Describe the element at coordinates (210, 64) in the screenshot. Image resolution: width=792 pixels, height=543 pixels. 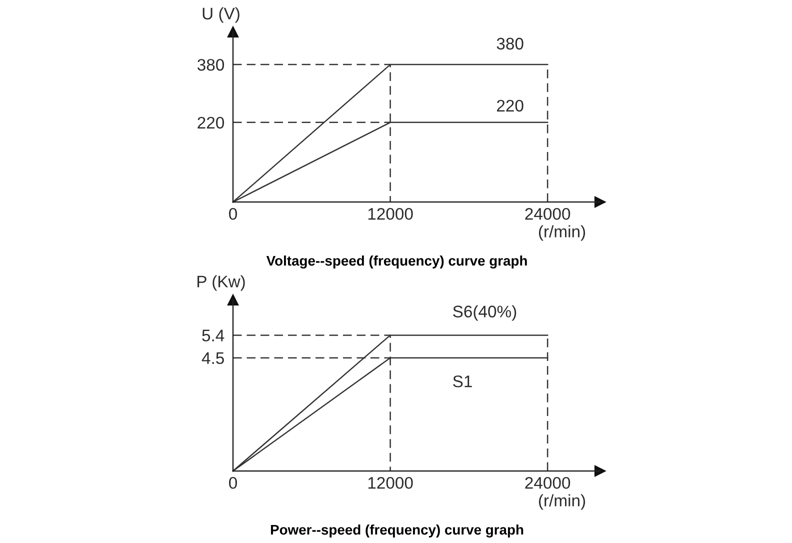
I see `y-tick-label: 380` at that location.